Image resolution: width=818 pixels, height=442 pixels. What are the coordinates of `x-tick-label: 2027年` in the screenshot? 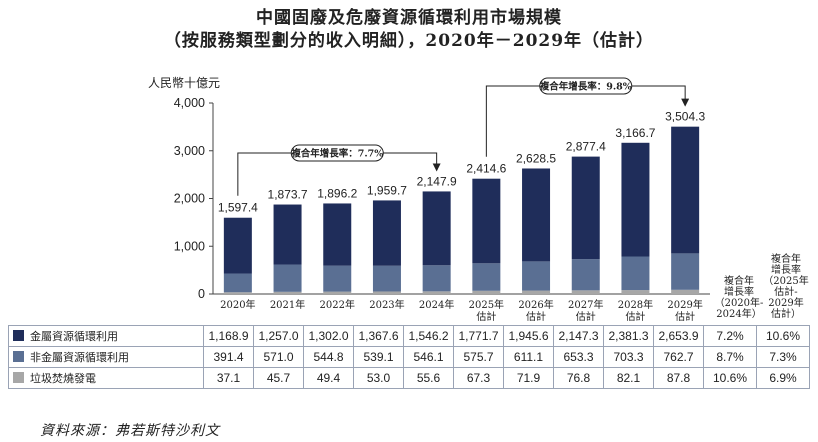 It's located at (585, 304).